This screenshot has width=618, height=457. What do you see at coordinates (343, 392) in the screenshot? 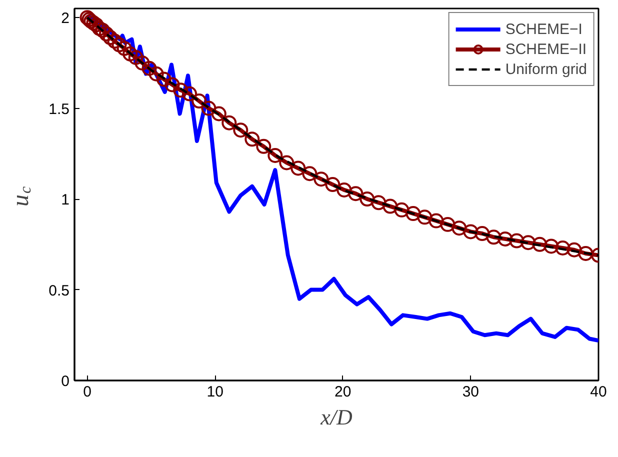
I see `x-tick-label: 20` at bounding box center [343, 392].